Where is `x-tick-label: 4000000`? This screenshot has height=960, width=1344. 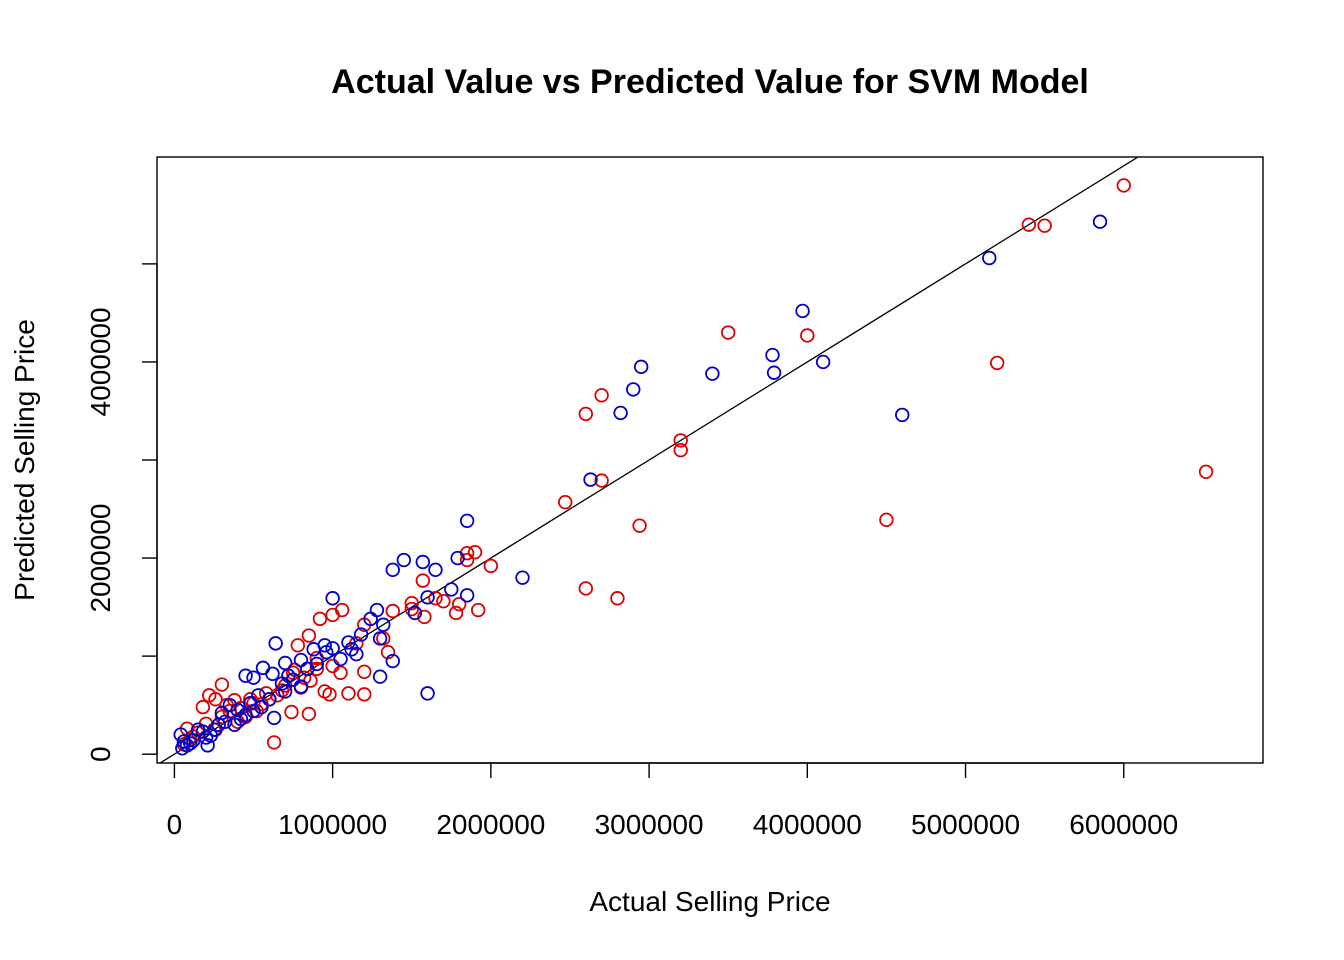 x-tick-label: 4000000 is located at coordinates (807, 824).